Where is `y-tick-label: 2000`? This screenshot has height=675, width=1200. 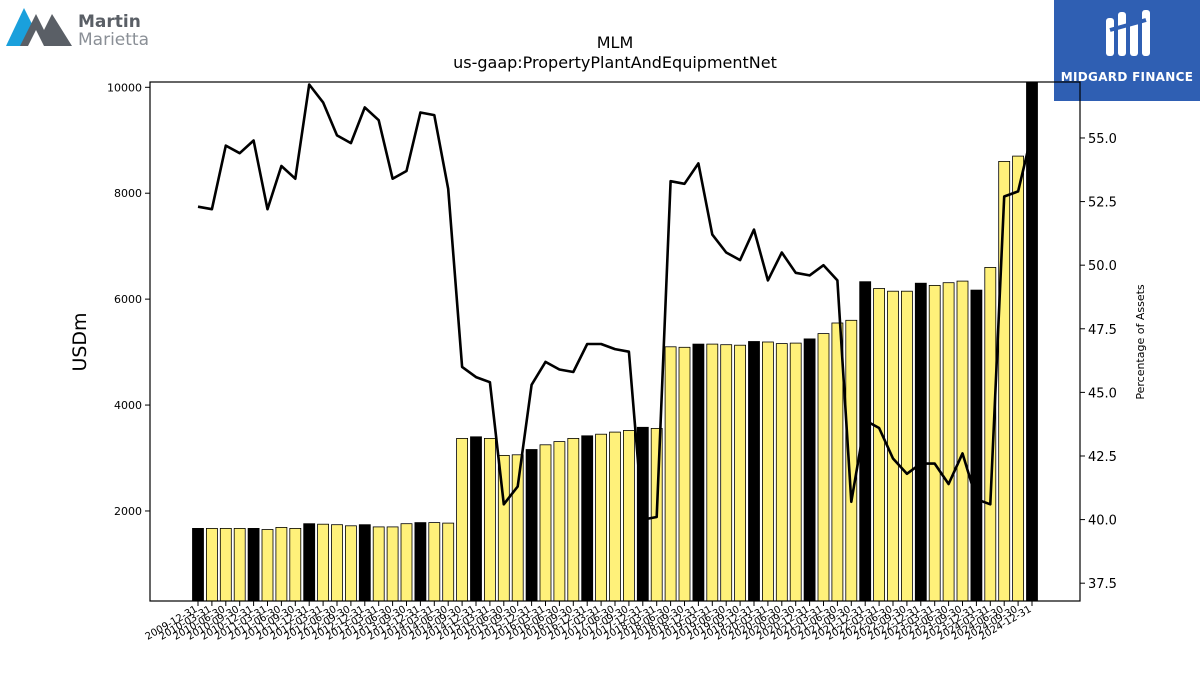
y-tick-label: 2000 is located at coordinates (128, 511).